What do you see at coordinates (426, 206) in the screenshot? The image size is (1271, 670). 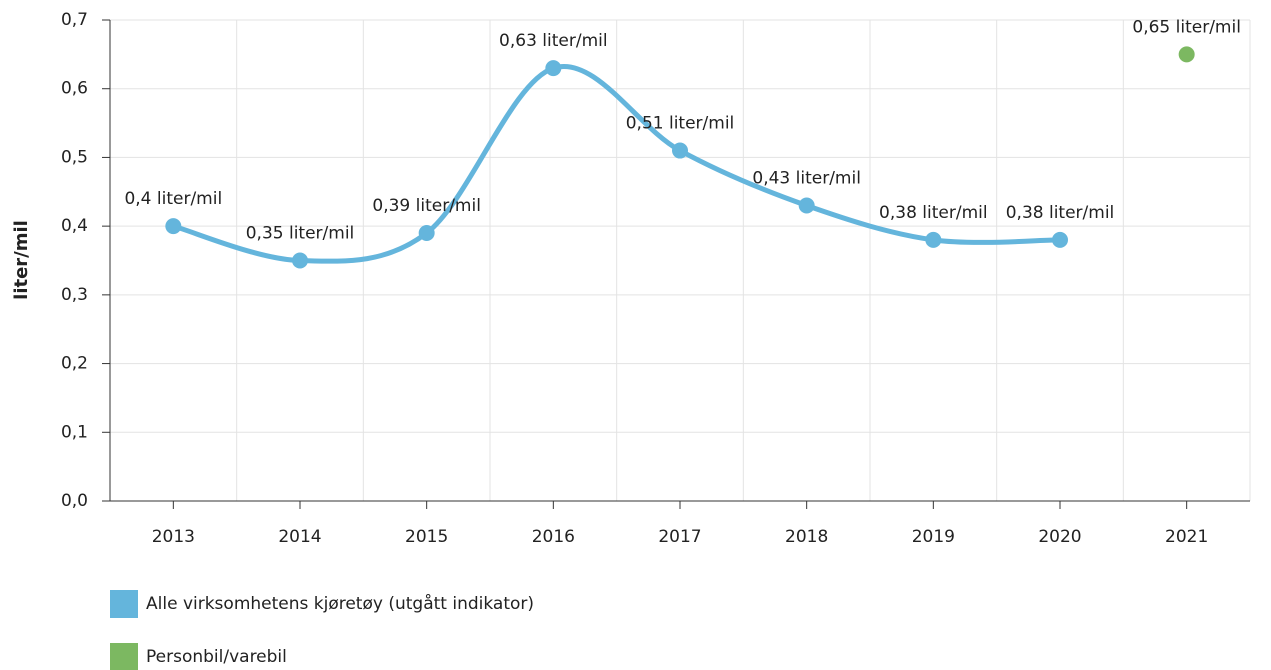 I see `data-label: 0,39 liter/mil` at bounding box center [426, 206].